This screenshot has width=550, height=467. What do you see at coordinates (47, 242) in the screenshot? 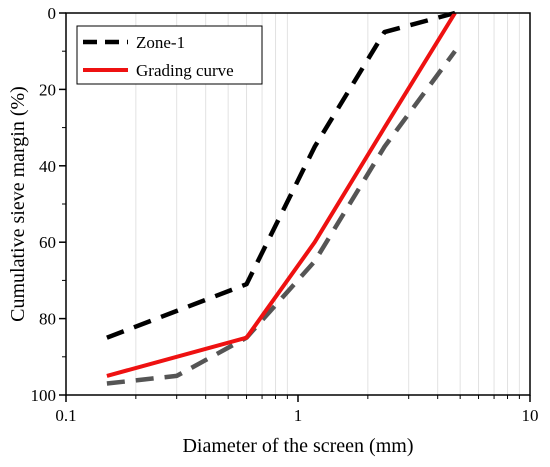
I see `y-tick-label: 60` at bounding box center [47, 242].